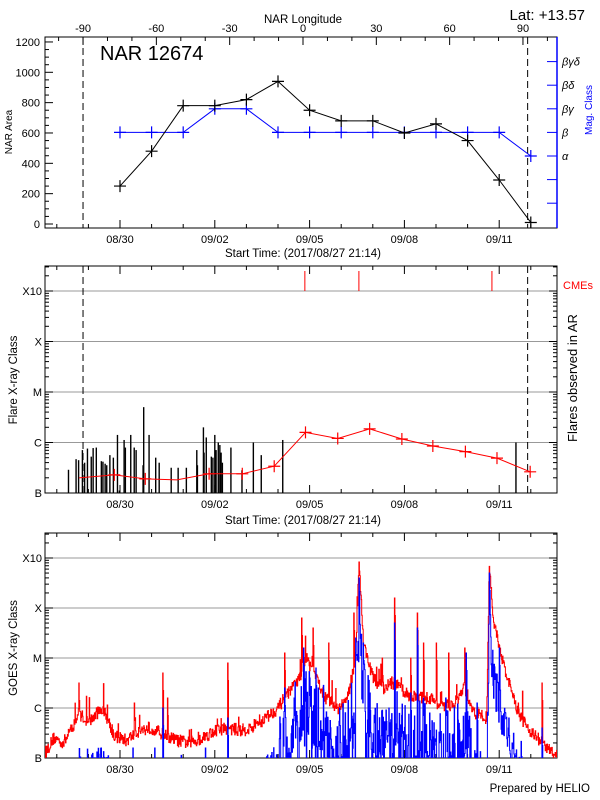  I want to click on middle-x-axis-title: Start Time: (2017/08/27 21:14), so click(303, 521).